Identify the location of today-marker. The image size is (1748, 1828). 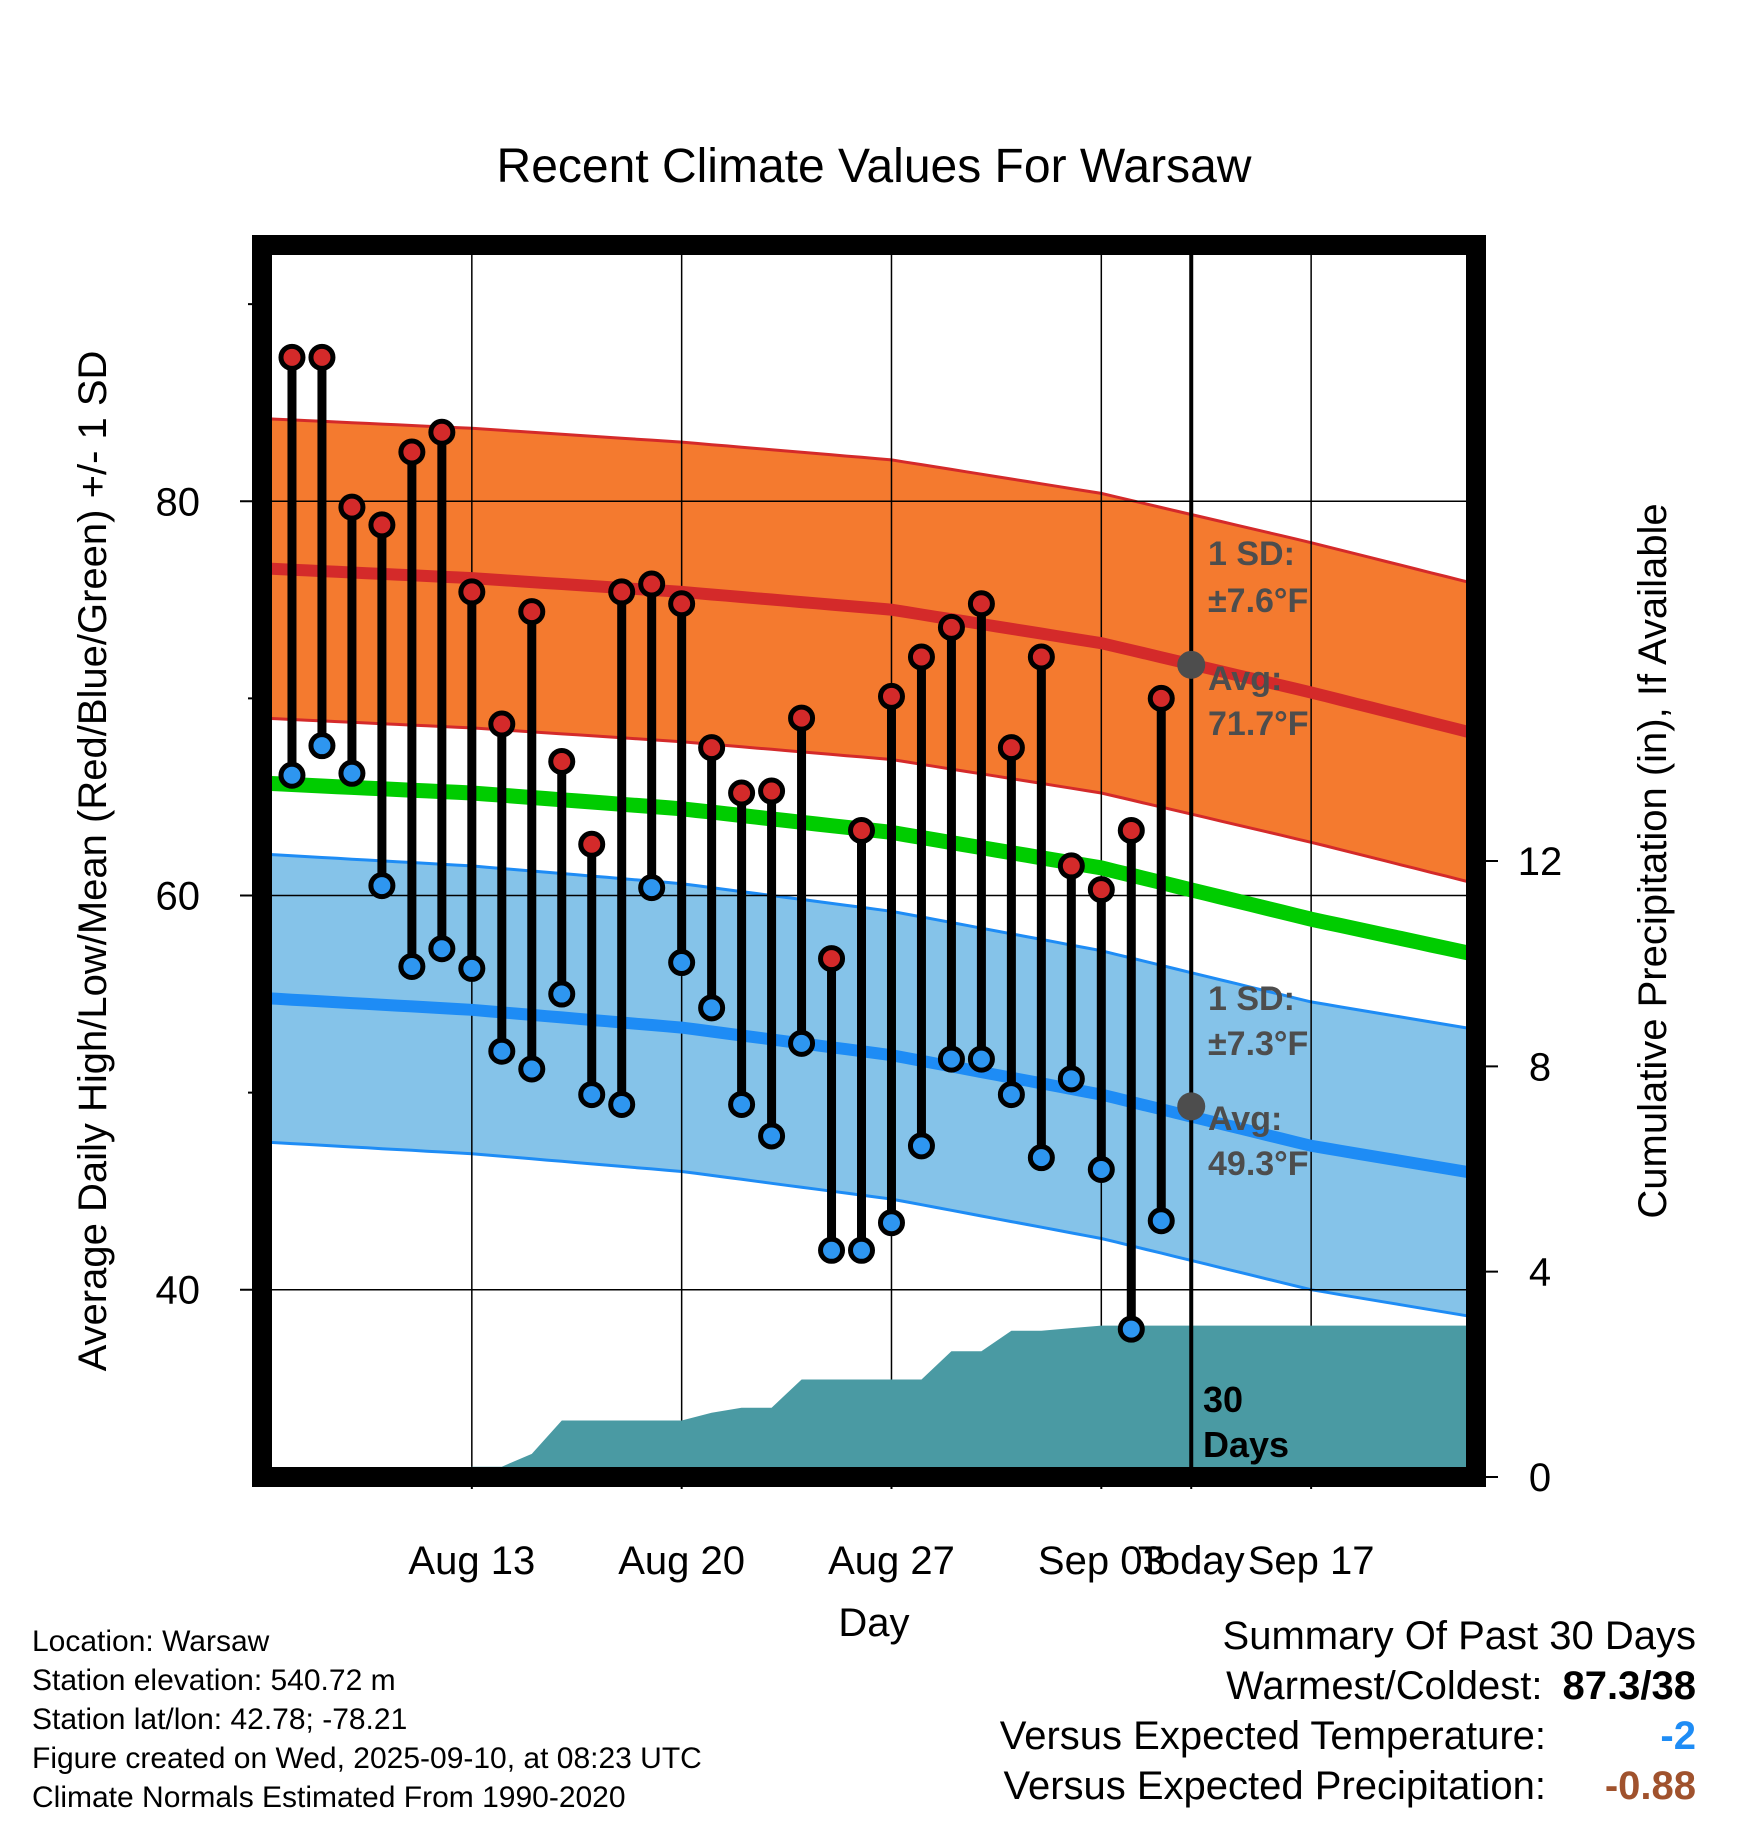
(1191, 861).